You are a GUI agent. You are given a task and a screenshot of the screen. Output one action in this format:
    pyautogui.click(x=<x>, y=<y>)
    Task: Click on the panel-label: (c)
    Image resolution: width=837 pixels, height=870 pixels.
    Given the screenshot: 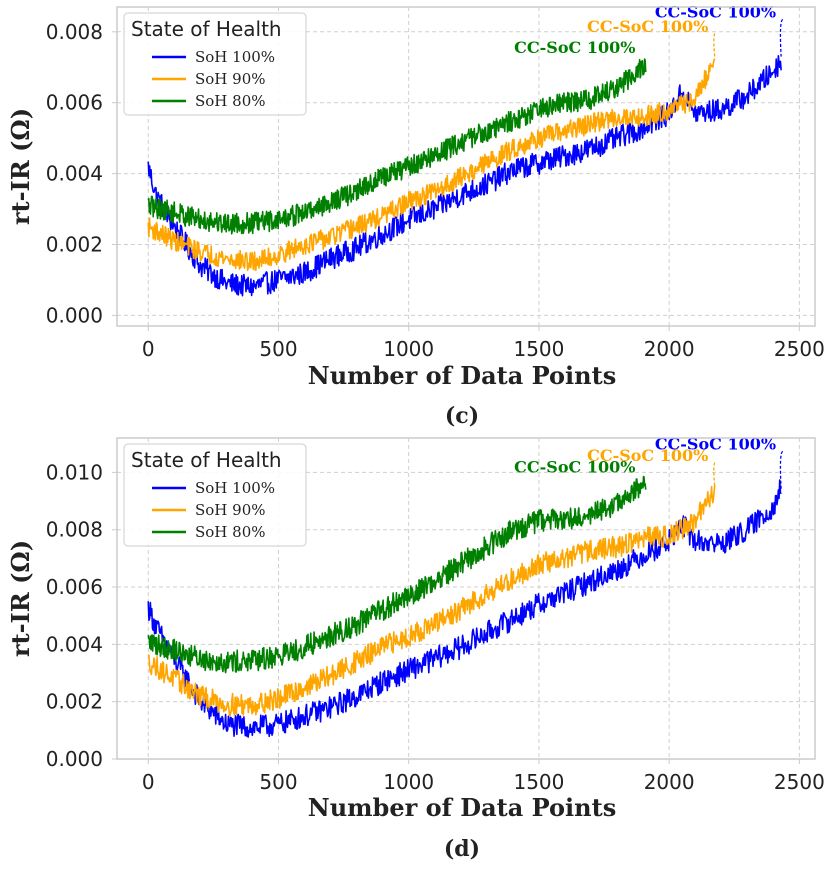 What is the action you would take?
    pyautogui.click(x=462, y=416)
    